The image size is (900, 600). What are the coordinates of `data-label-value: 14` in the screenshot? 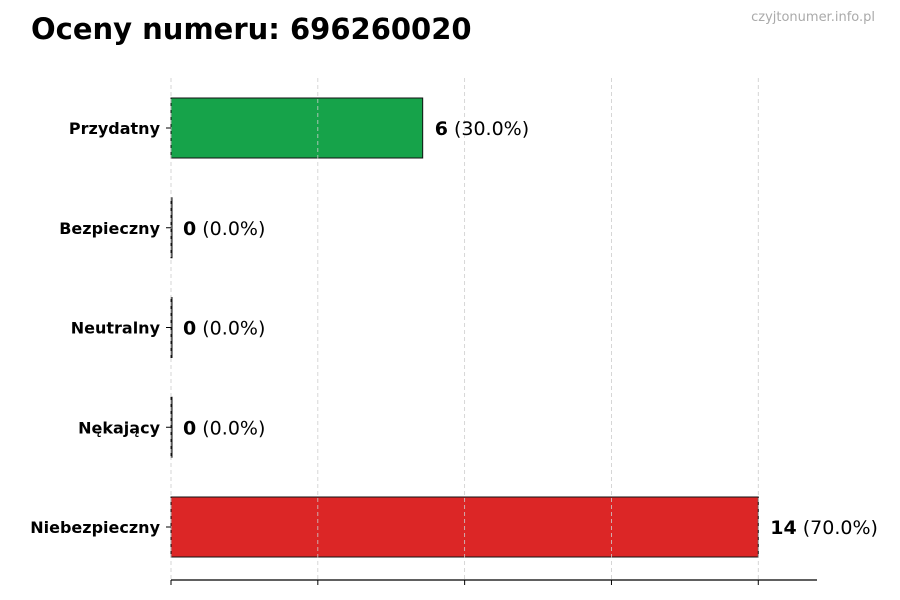 It's located at (783, 528).